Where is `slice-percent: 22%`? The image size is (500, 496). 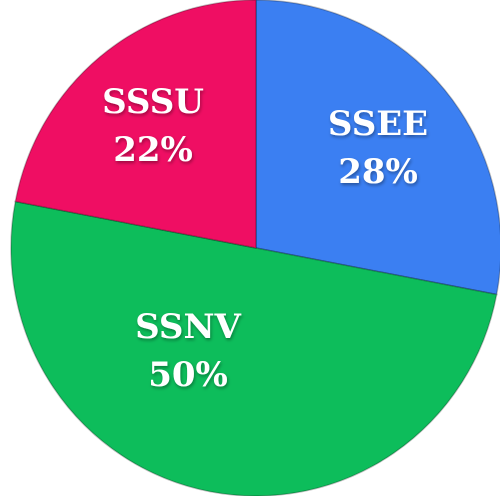
slice-percent: 22% is located at coordinates (153, 150).